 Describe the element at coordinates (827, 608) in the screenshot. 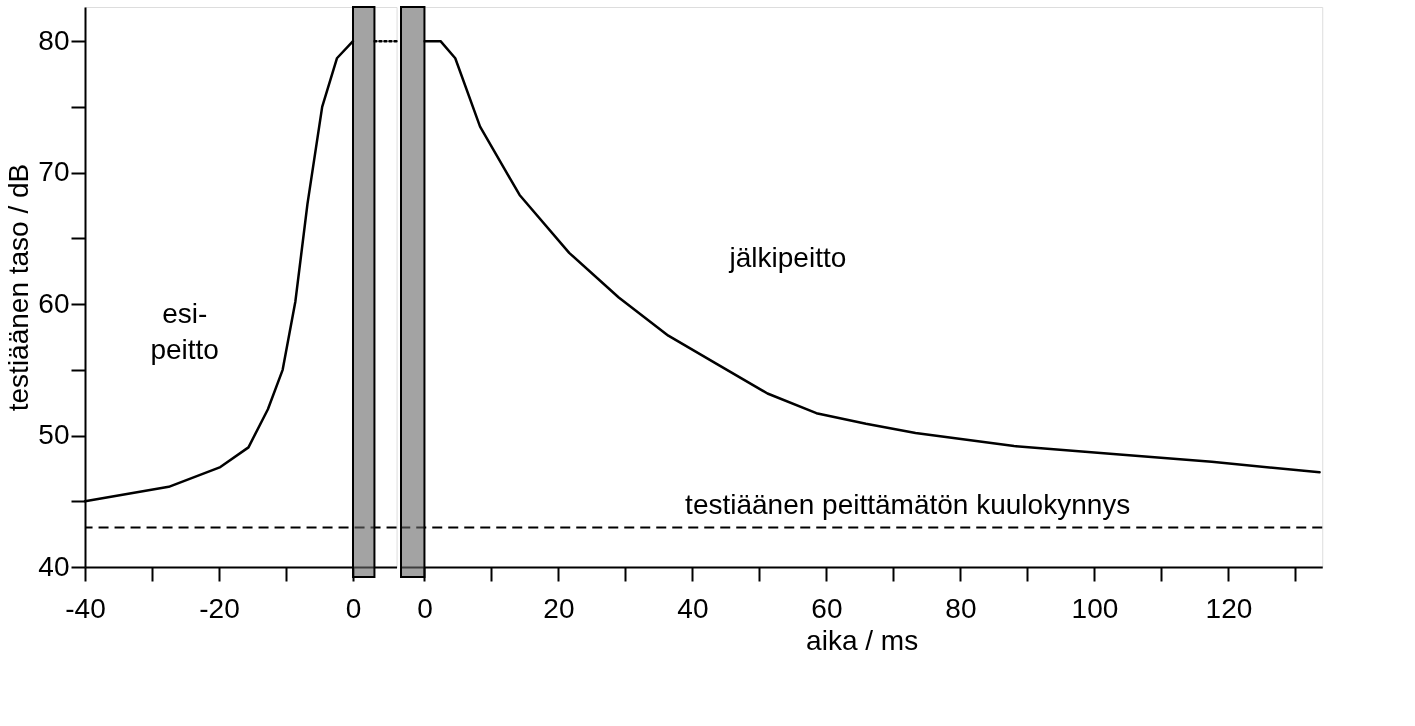

I see `x-tick-label: 60` at that location.